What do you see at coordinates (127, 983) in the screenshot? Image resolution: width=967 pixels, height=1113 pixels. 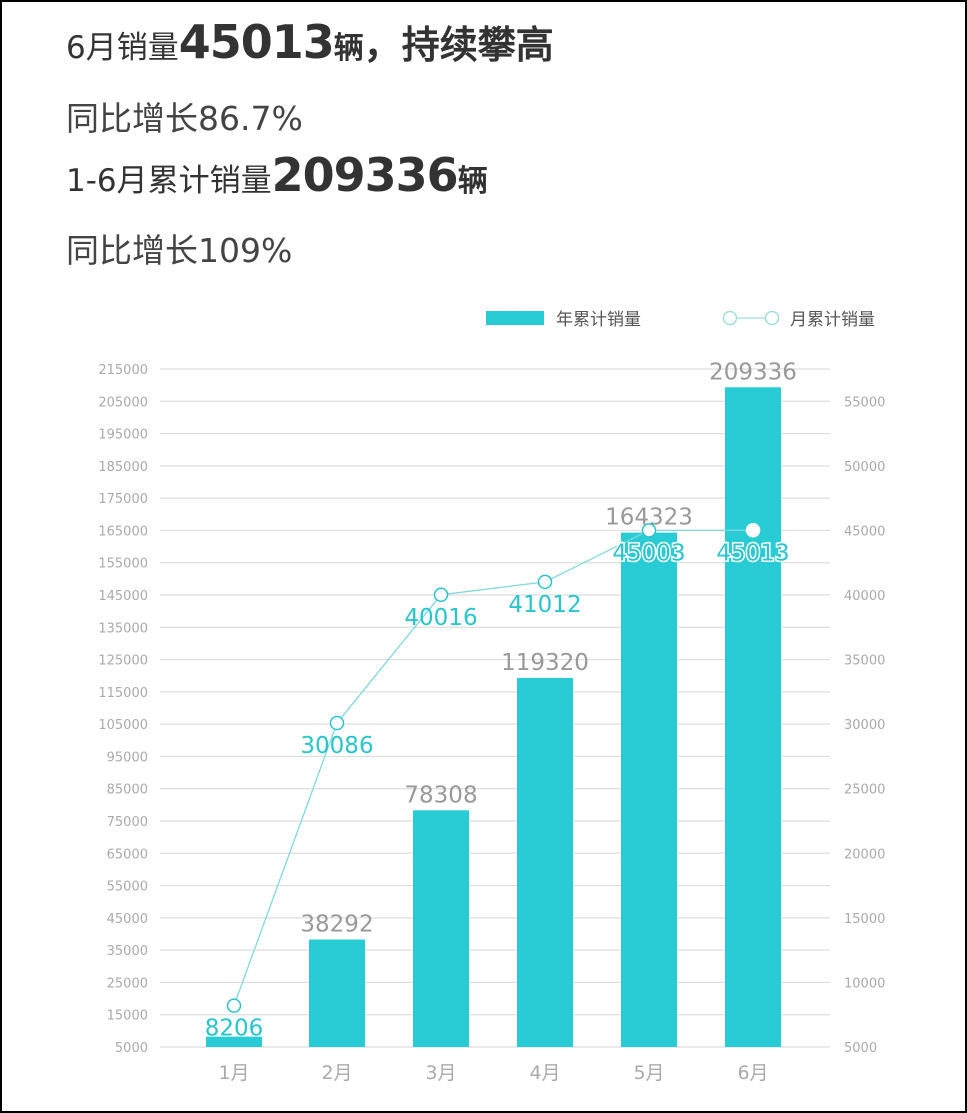 I see `left-axis-tick: 25000` at bounding box center [127, 983].